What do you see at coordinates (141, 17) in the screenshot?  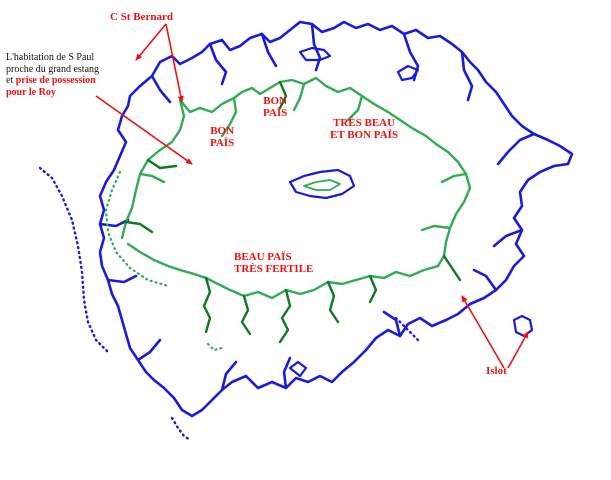 I see `cape-st-bernard-label: C St Bernard` at bounding box center [141, 17].